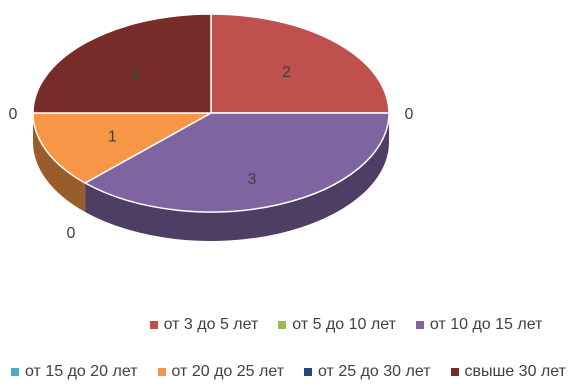  Describe the element at coordinates (135, 72) in the screenshot. I see `data-label-7: 2` at that location.